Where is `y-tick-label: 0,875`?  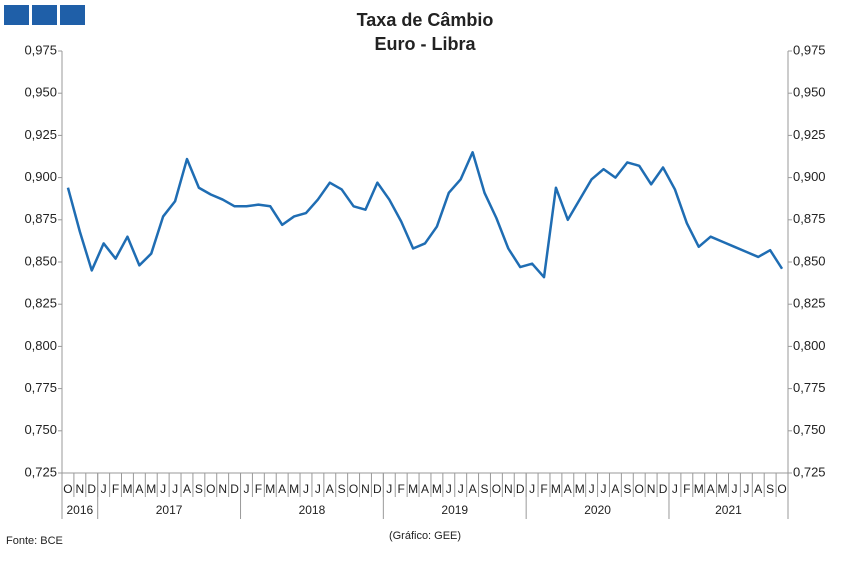 y-tick-label: 0,875 is located at coordinates (40, 218).